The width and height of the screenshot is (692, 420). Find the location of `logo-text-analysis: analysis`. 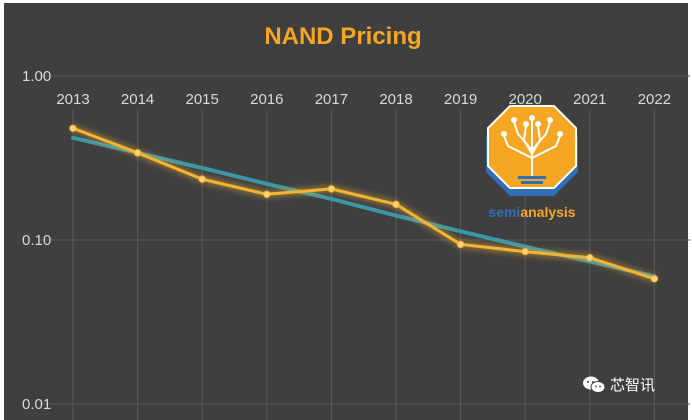

logo-text-analysis: analysis is located at coordinates (547, 212).